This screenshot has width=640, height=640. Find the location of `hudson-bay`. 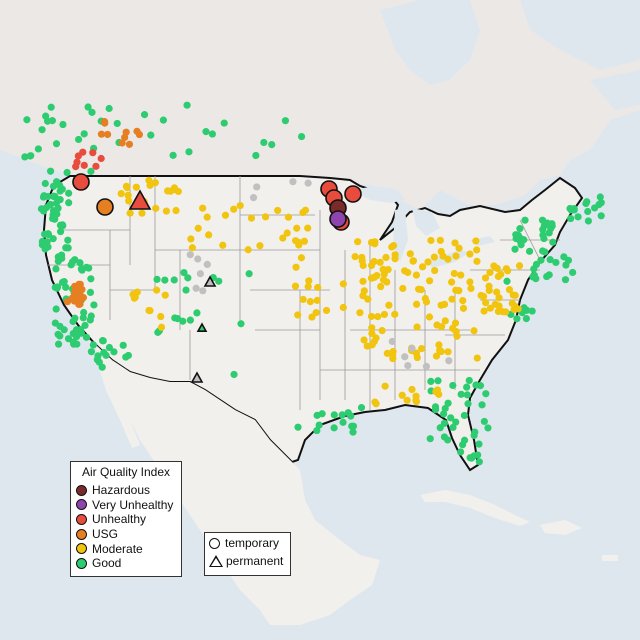

hudson-bay is located at coordinates (430, 42).